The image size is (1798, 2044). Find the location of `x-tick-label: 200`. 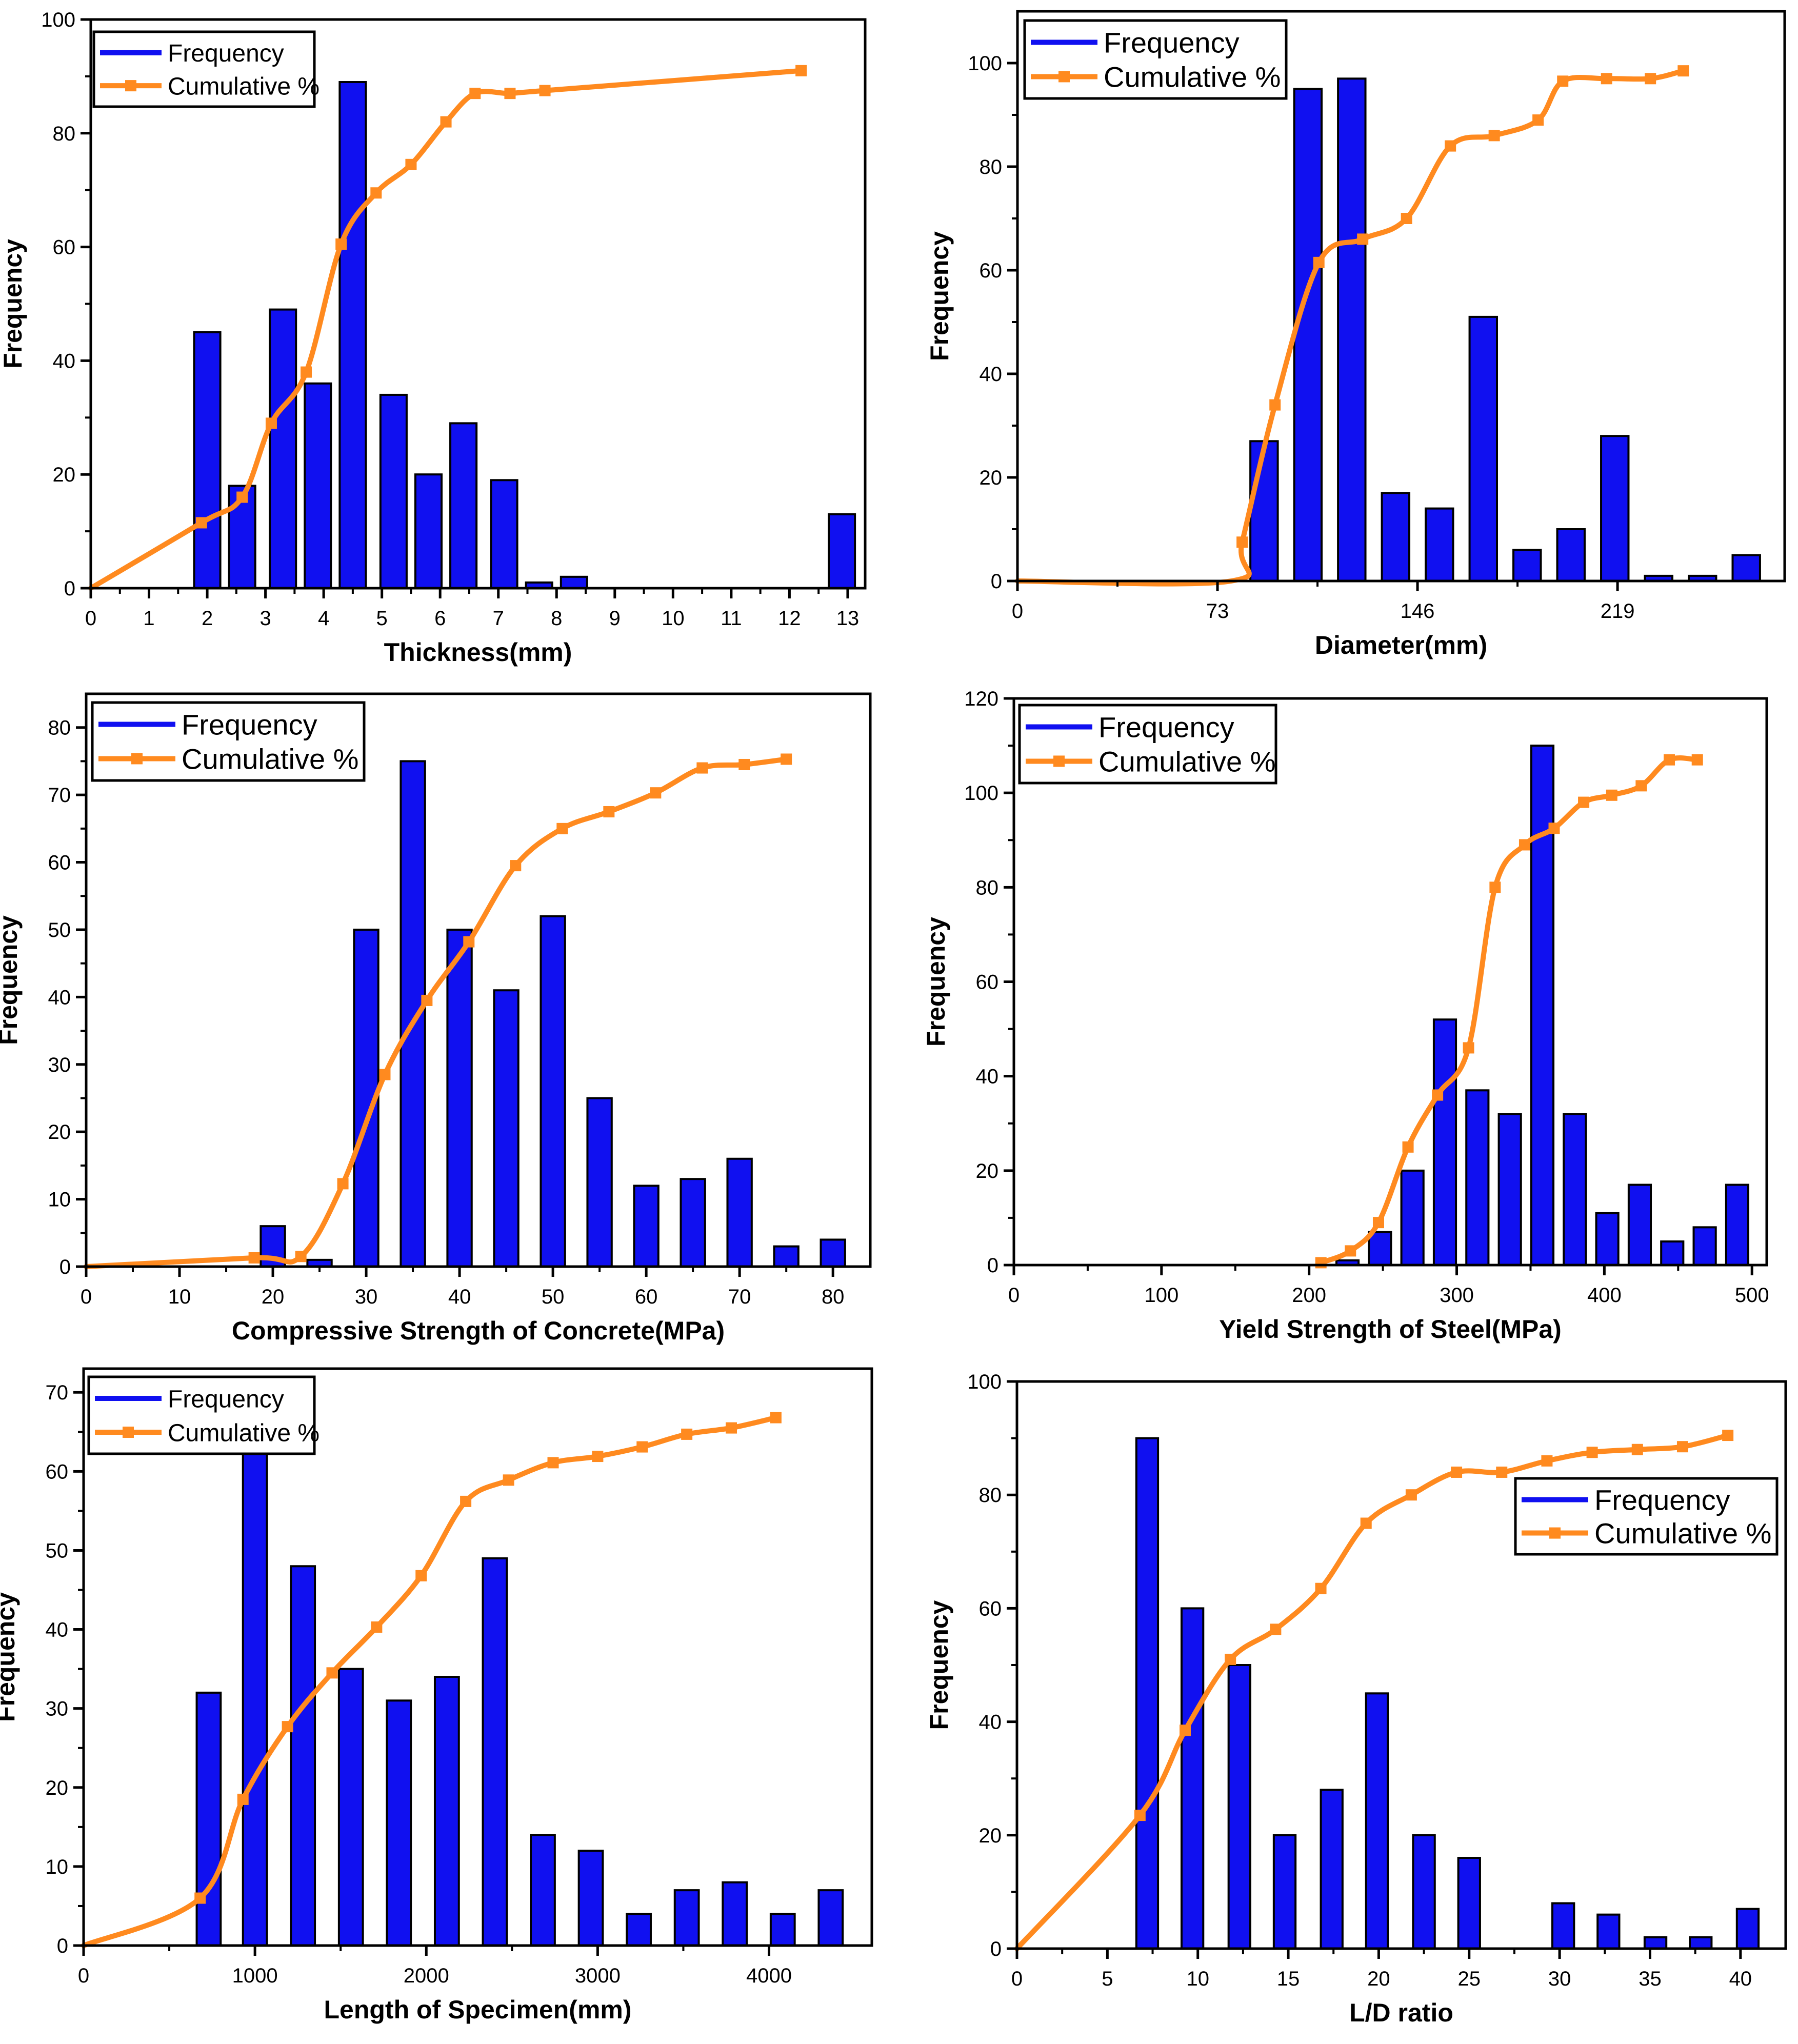

x-tick-label: 200 is located at coordinates (1309, 1296).